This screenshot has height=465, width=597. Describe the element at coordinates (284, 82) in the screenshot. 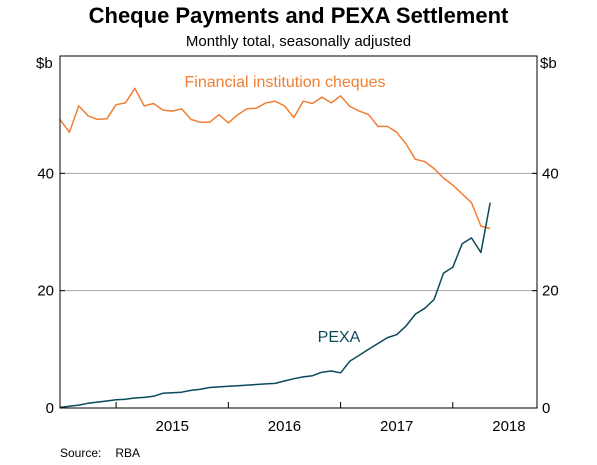

I see `cheques-series-label: Financial institution cheques` at that location.